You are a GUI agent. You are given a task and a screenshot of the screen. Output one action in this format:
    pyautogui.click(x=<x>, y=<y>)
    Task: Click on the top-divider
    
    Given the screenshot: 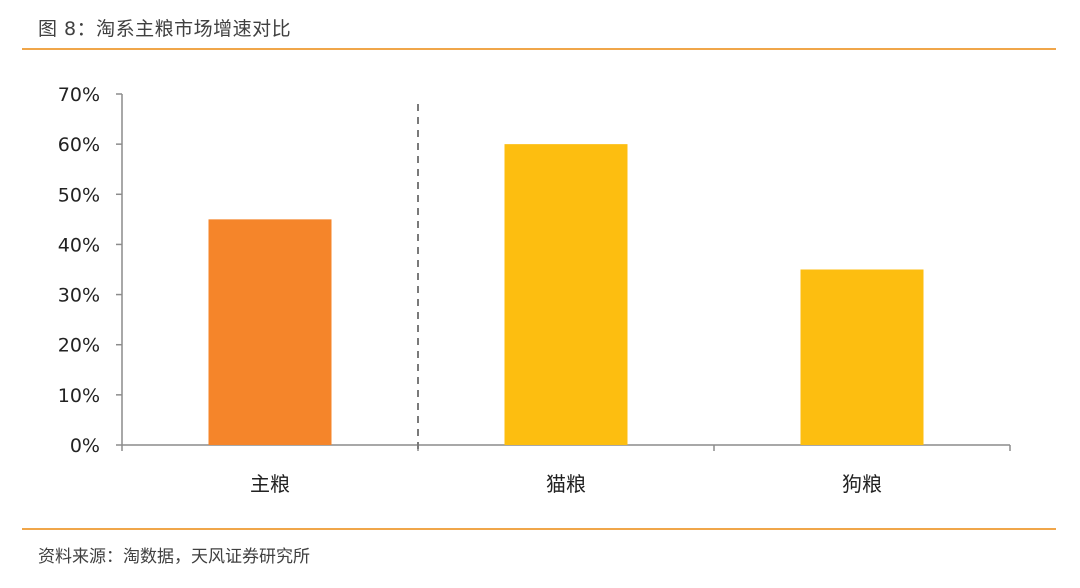 What is the action you would take?
    pyautogui.click(x=539, y=49)
    